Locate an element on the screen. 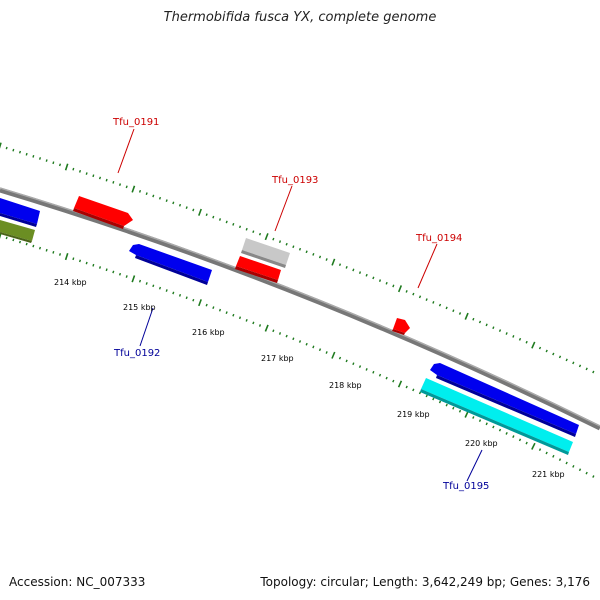  gene-feature-tfu-0193-gray is located at coordinates (266, 251).